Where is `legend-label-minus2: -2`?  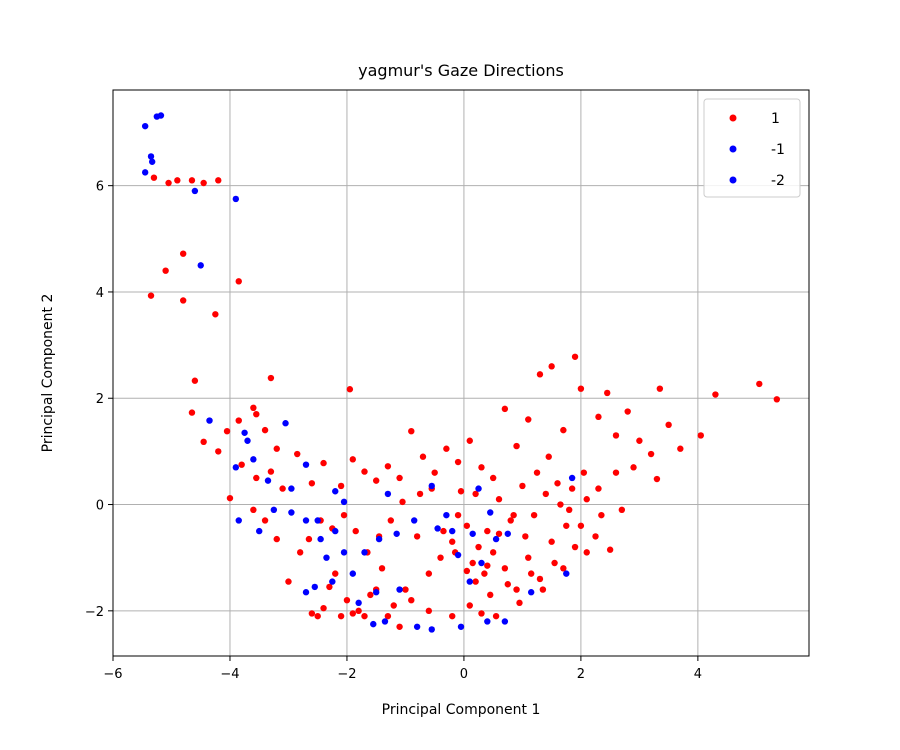 legend-label-minus2: -2 is located at coordinates (778, 181).